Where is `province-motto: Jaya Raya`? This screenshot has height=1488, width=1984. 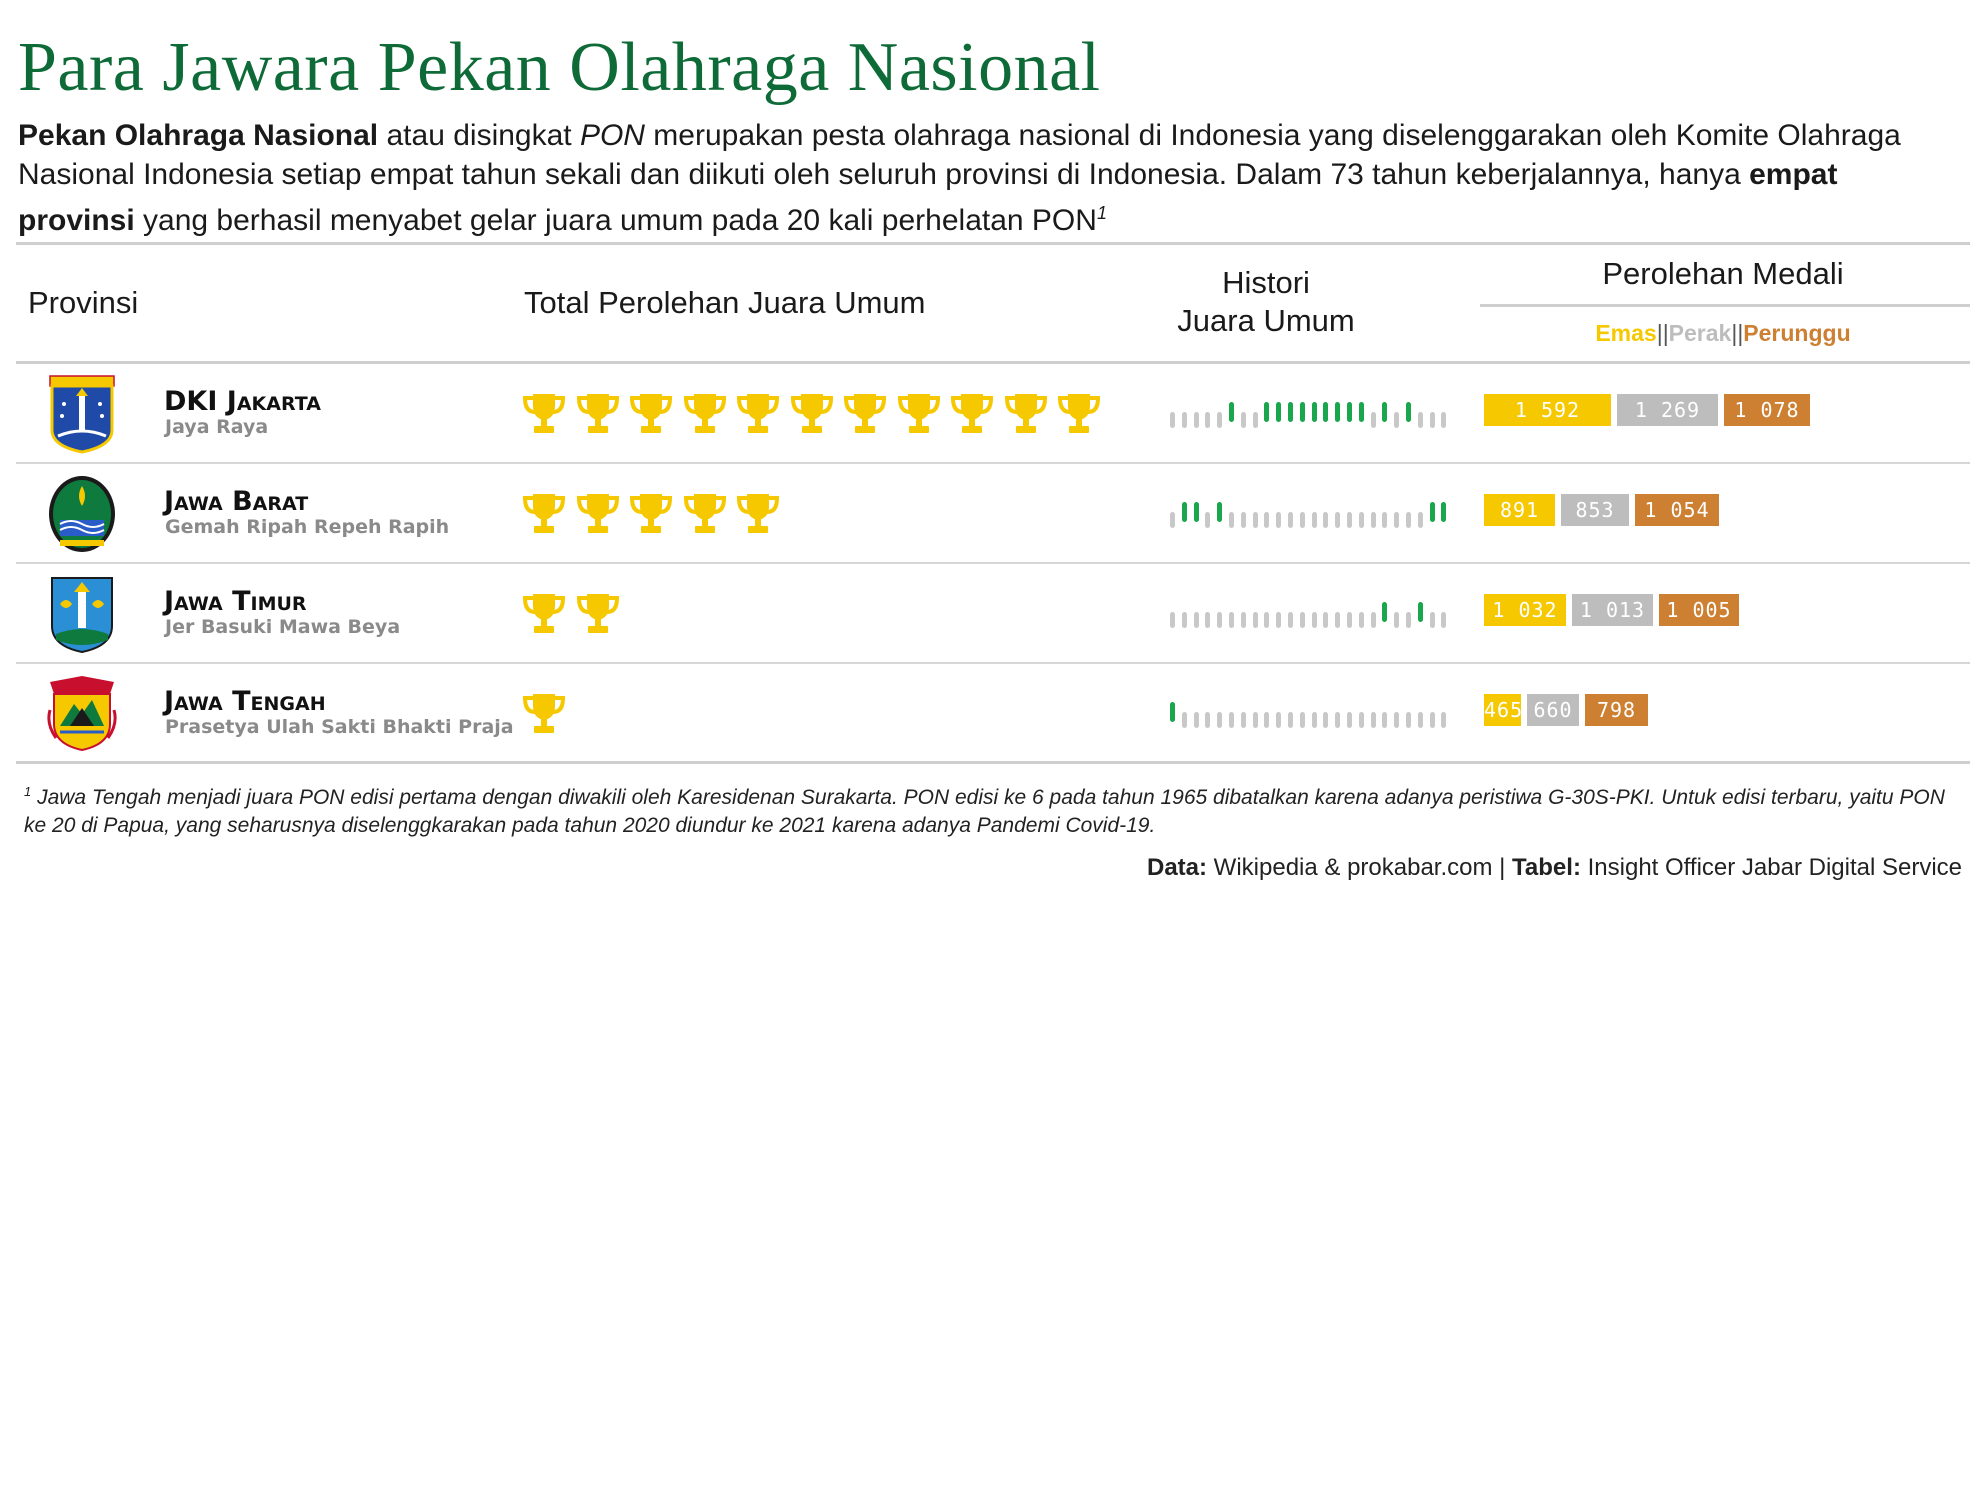
province-motto: Jaya Raya is located at coordinates (217, 427).